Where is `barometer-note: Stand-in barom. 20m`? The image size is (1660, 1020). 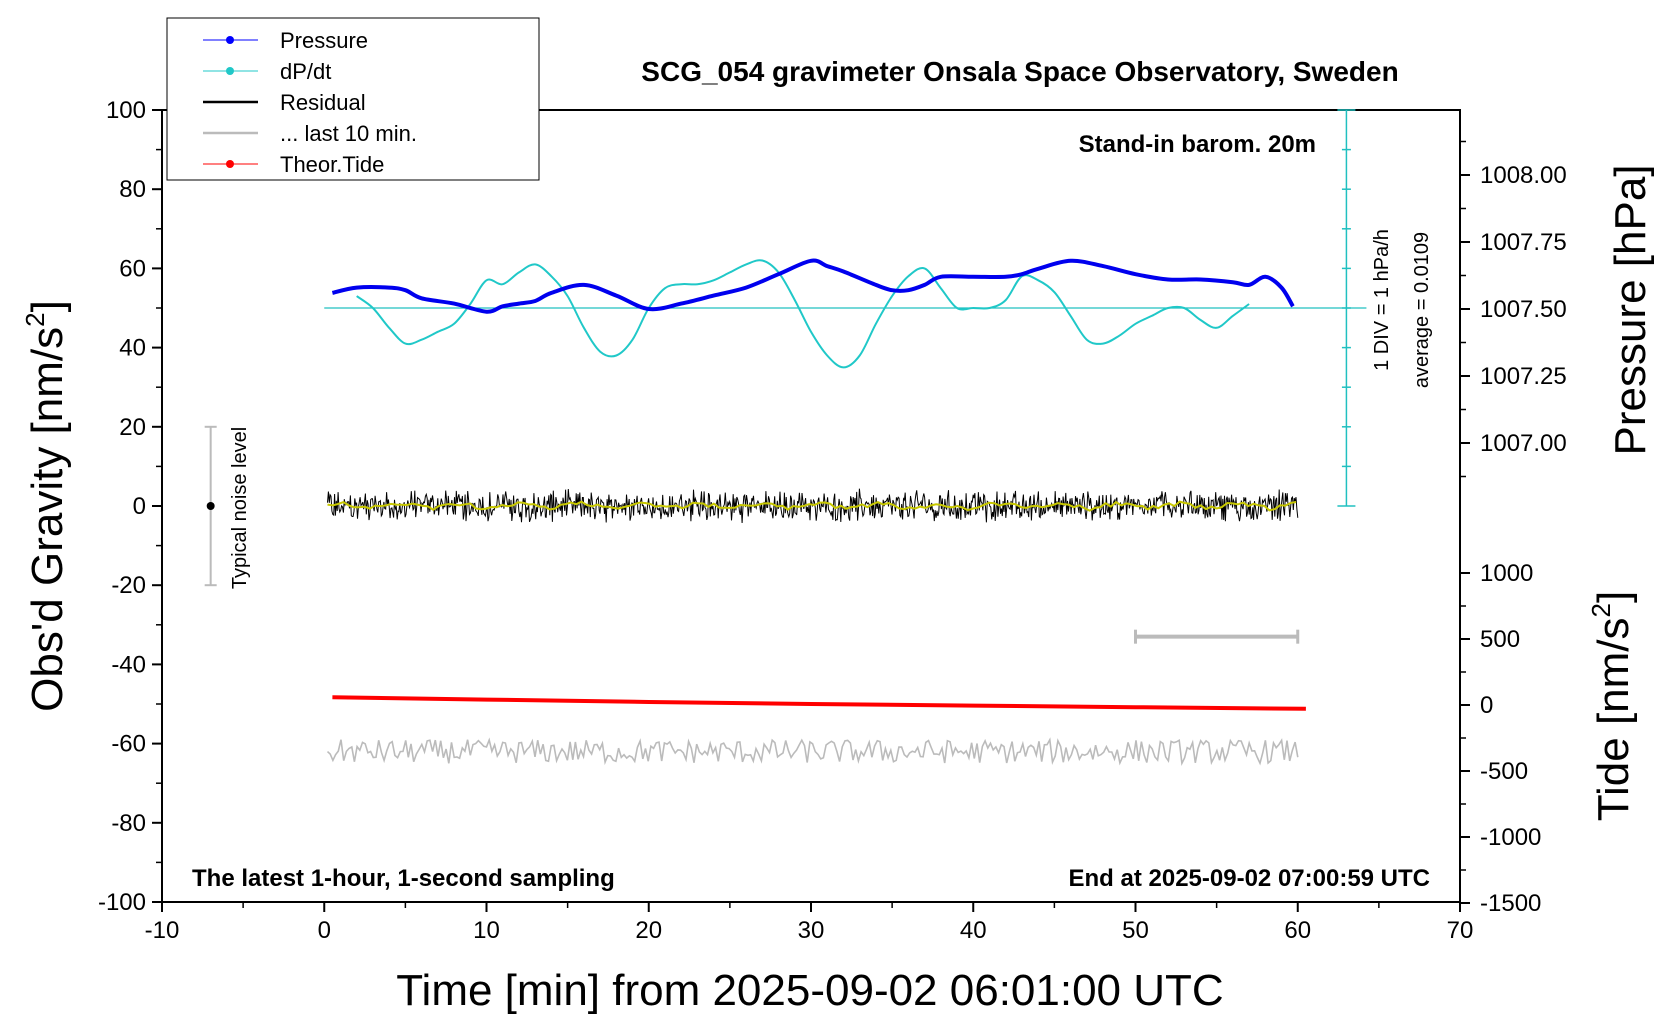
barometer-note: Stand-in barom. 20m is located at coordinates (1197, 144).